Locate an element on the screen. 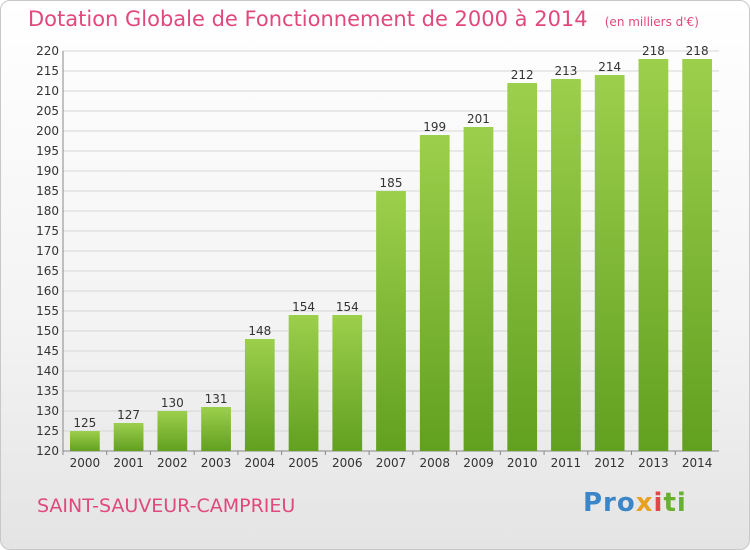  y-tick-label: 205 is located at coordinates (47, 111).